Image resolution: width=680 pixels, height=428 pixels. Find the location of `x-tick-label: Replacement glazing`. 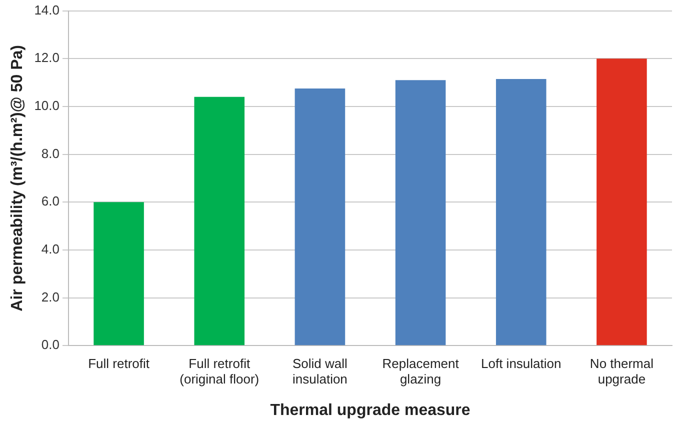

x-tick-label: Replacement glazing is located at coordinates (421, 371).